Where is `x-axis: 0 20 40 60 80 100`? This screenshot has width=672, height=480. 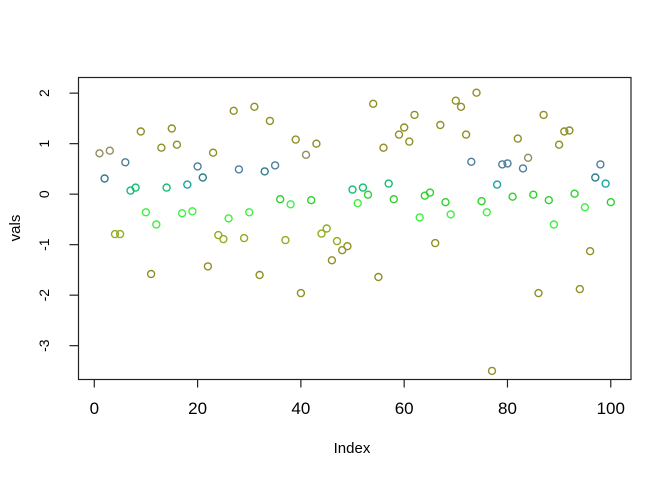 x-axis: 0 20 40 60 80 100 is located at coordinates (357, 398).